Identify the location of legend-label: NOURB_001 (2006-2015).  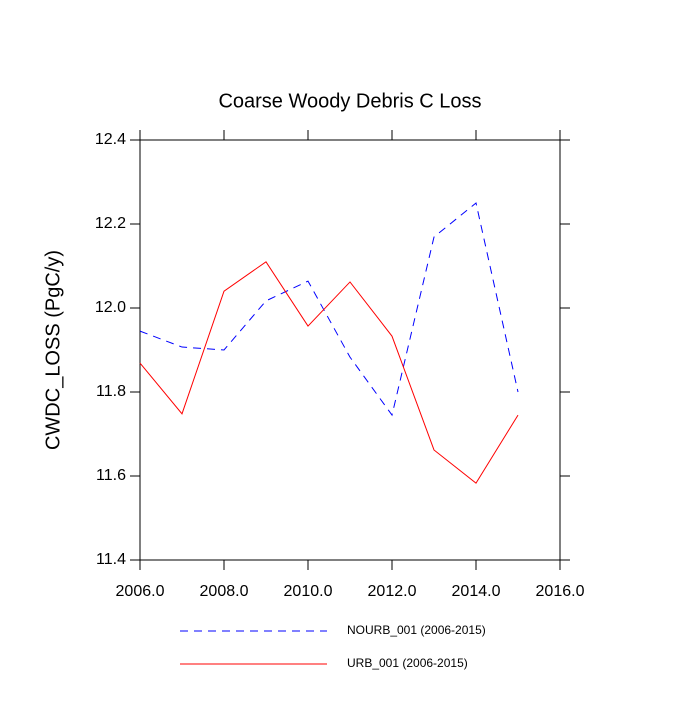
(416, 630).